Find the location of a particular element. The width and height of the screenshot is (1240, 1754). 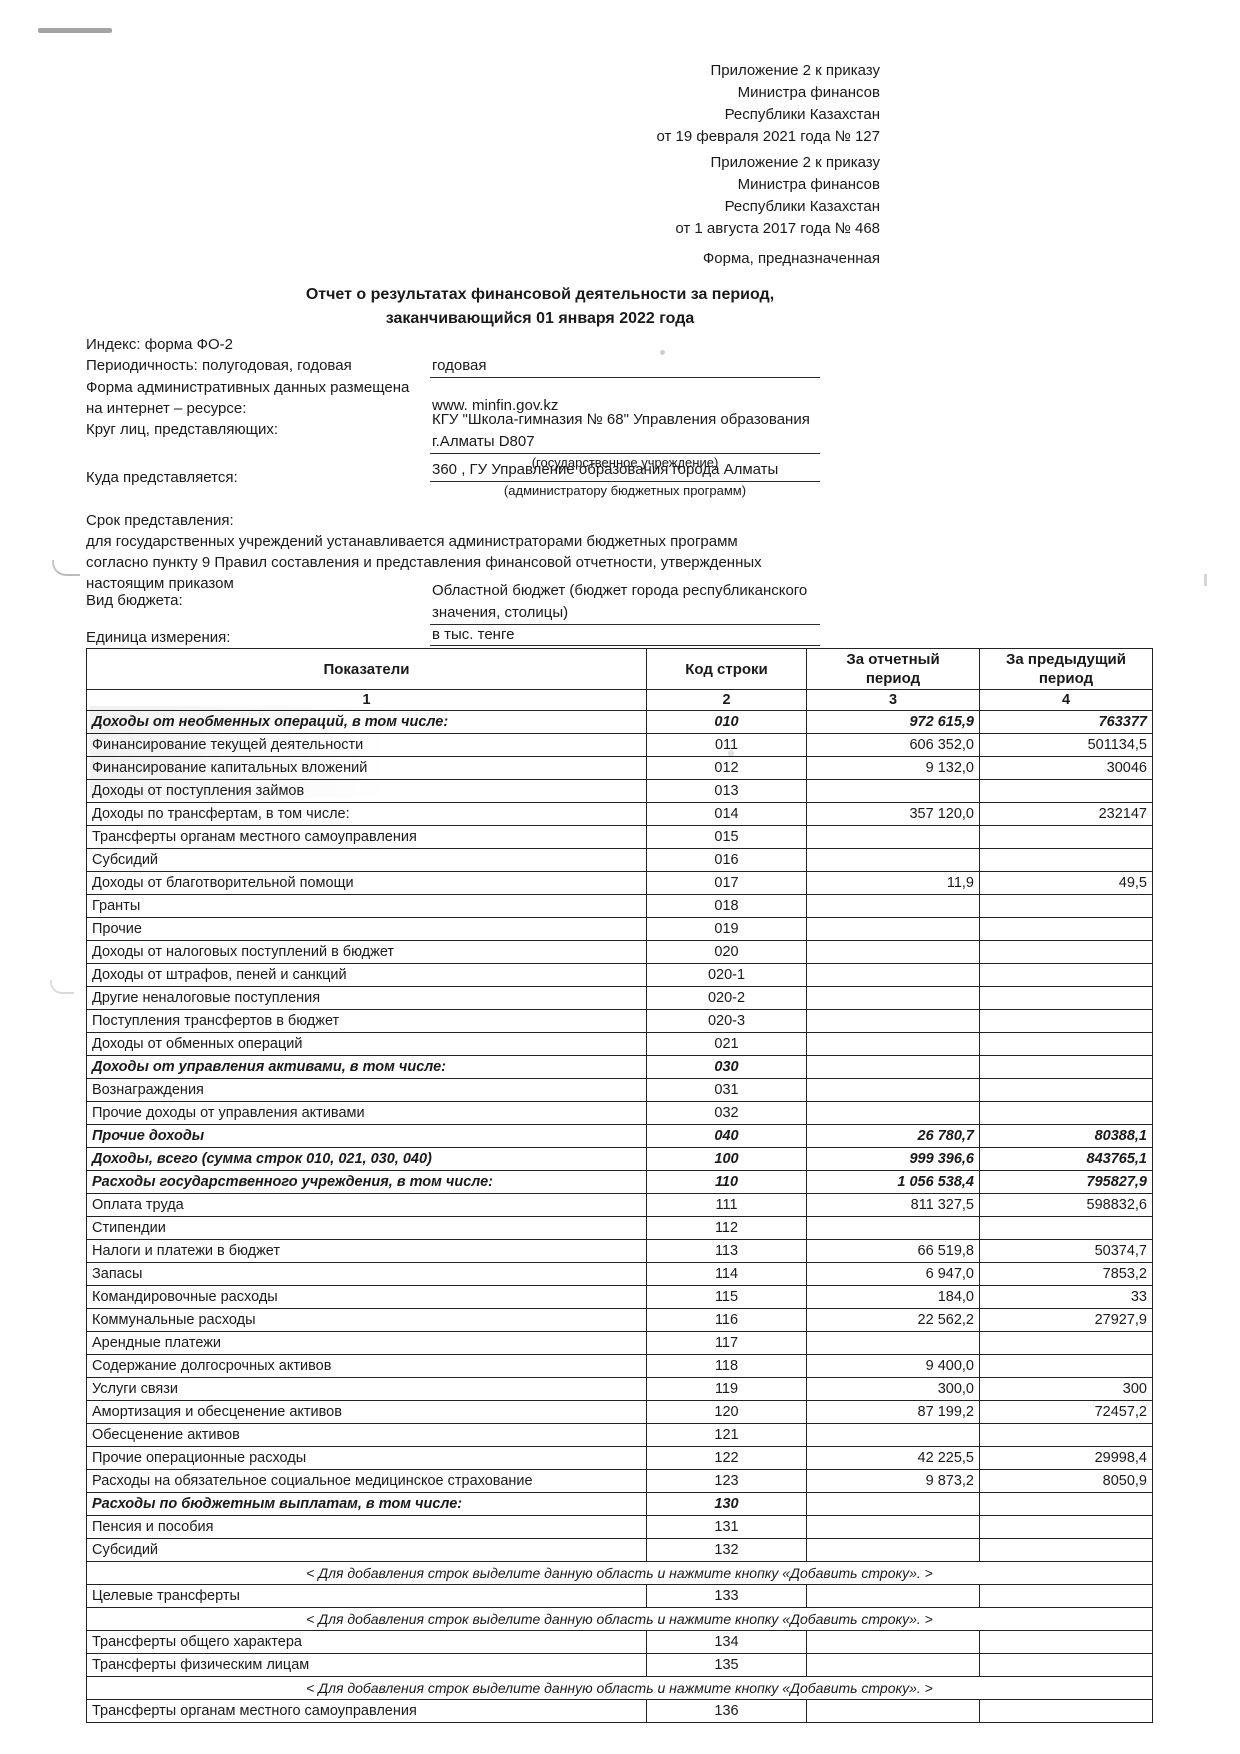

cell-previous-period: 8050,9 is located at coordinates (1066, 1481).